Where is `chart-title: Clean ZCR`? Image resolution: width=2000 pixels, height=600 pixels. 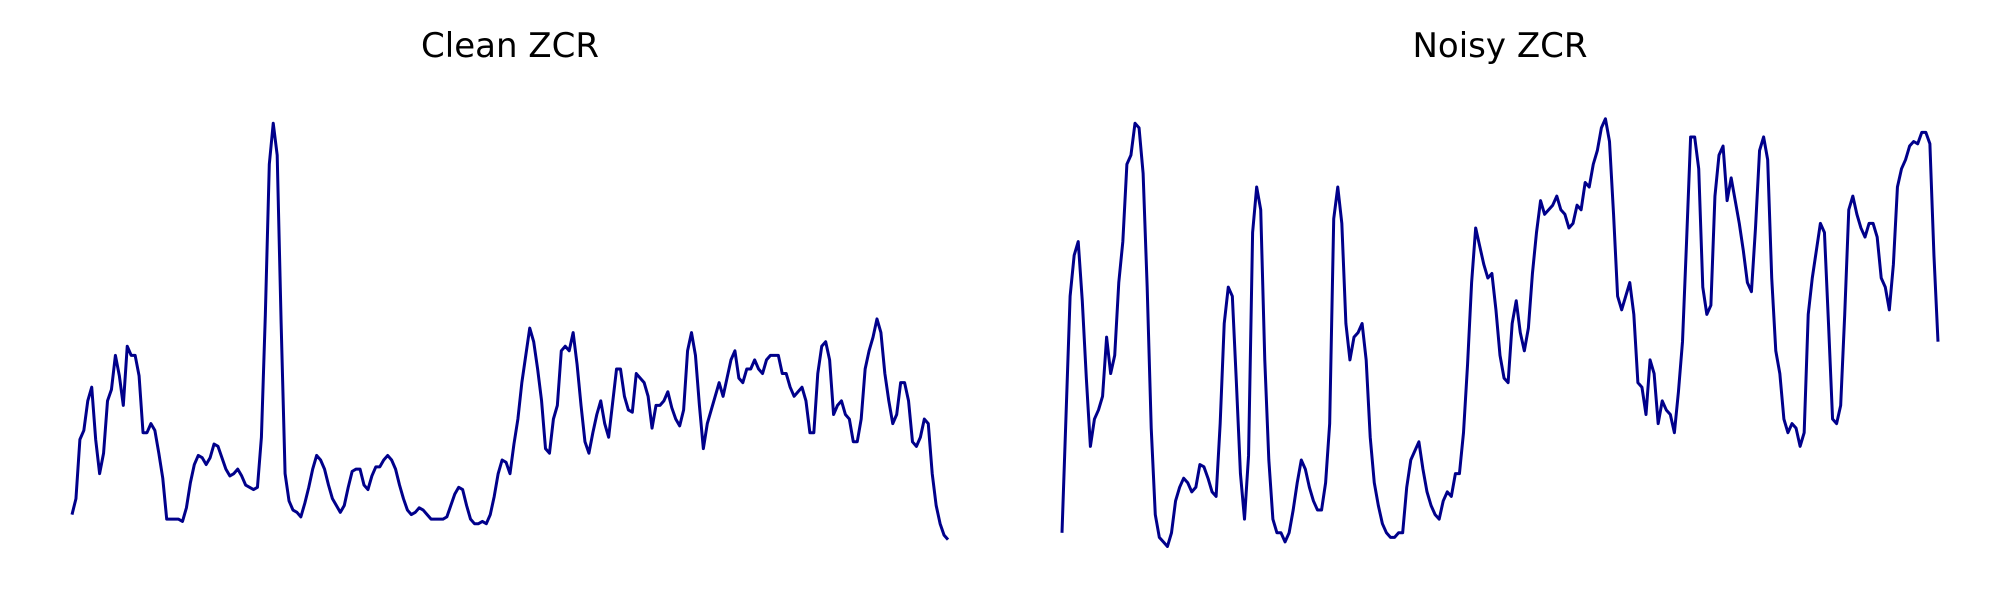
chart-title: Clean ZCR is located at coordinates (510, 46).